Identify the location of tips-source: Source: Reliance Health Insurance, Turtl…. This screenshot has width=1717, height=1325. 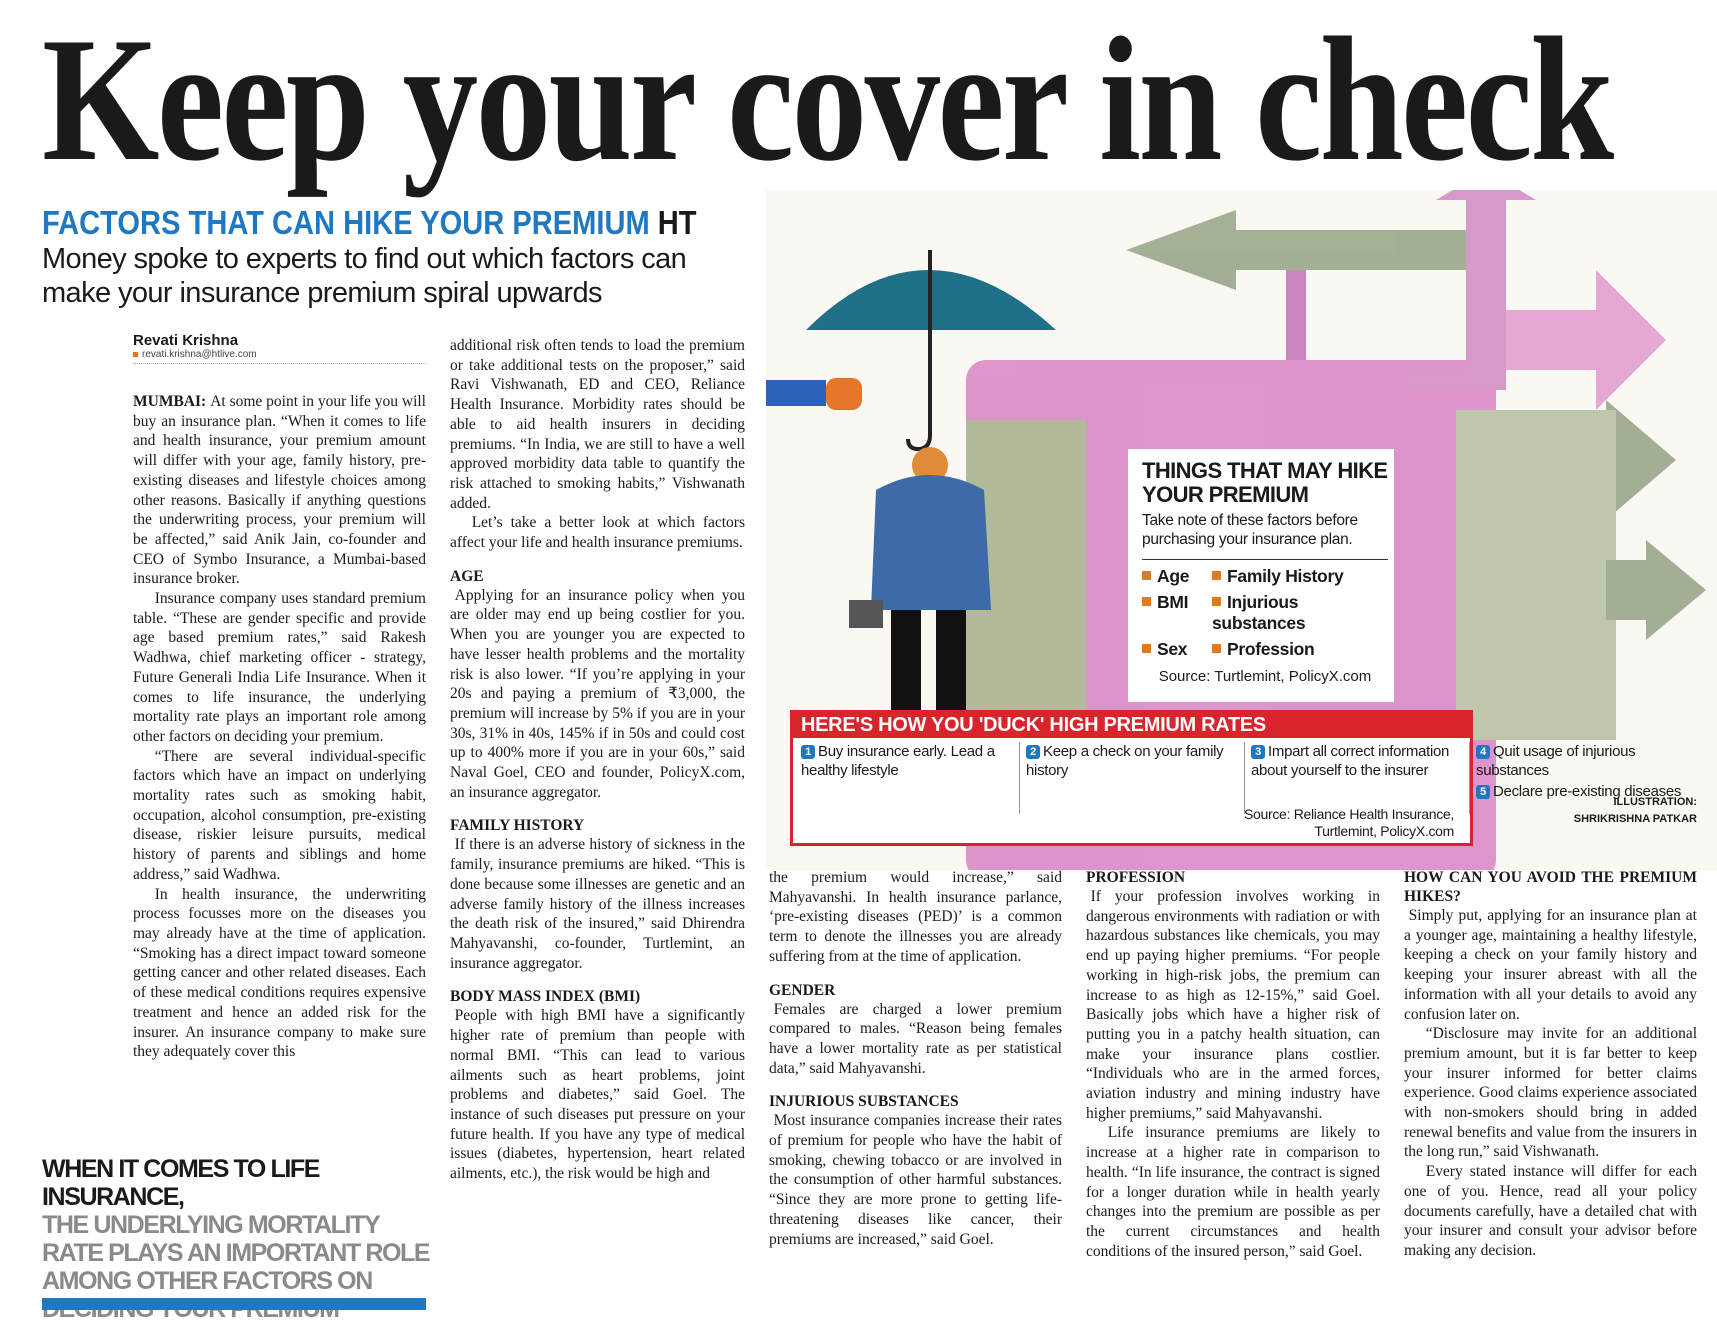
(1348, 822).